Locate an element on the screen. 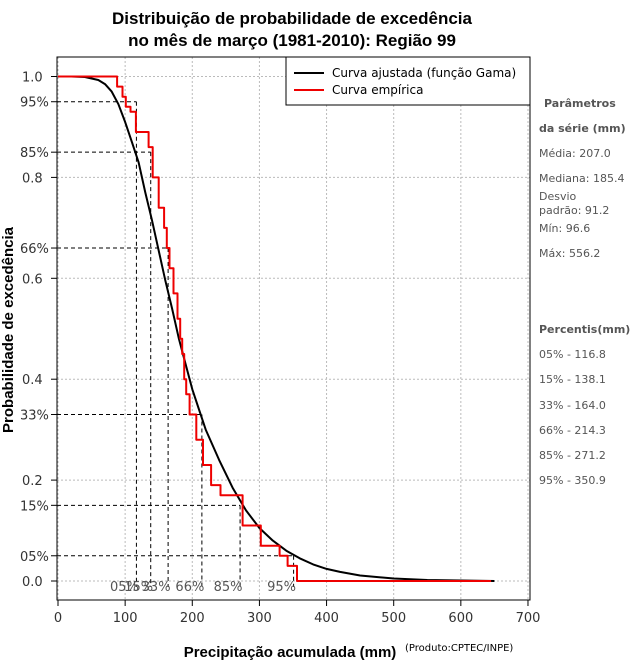  y-pct-label-5: 95% is located at coordinates (34, 103).